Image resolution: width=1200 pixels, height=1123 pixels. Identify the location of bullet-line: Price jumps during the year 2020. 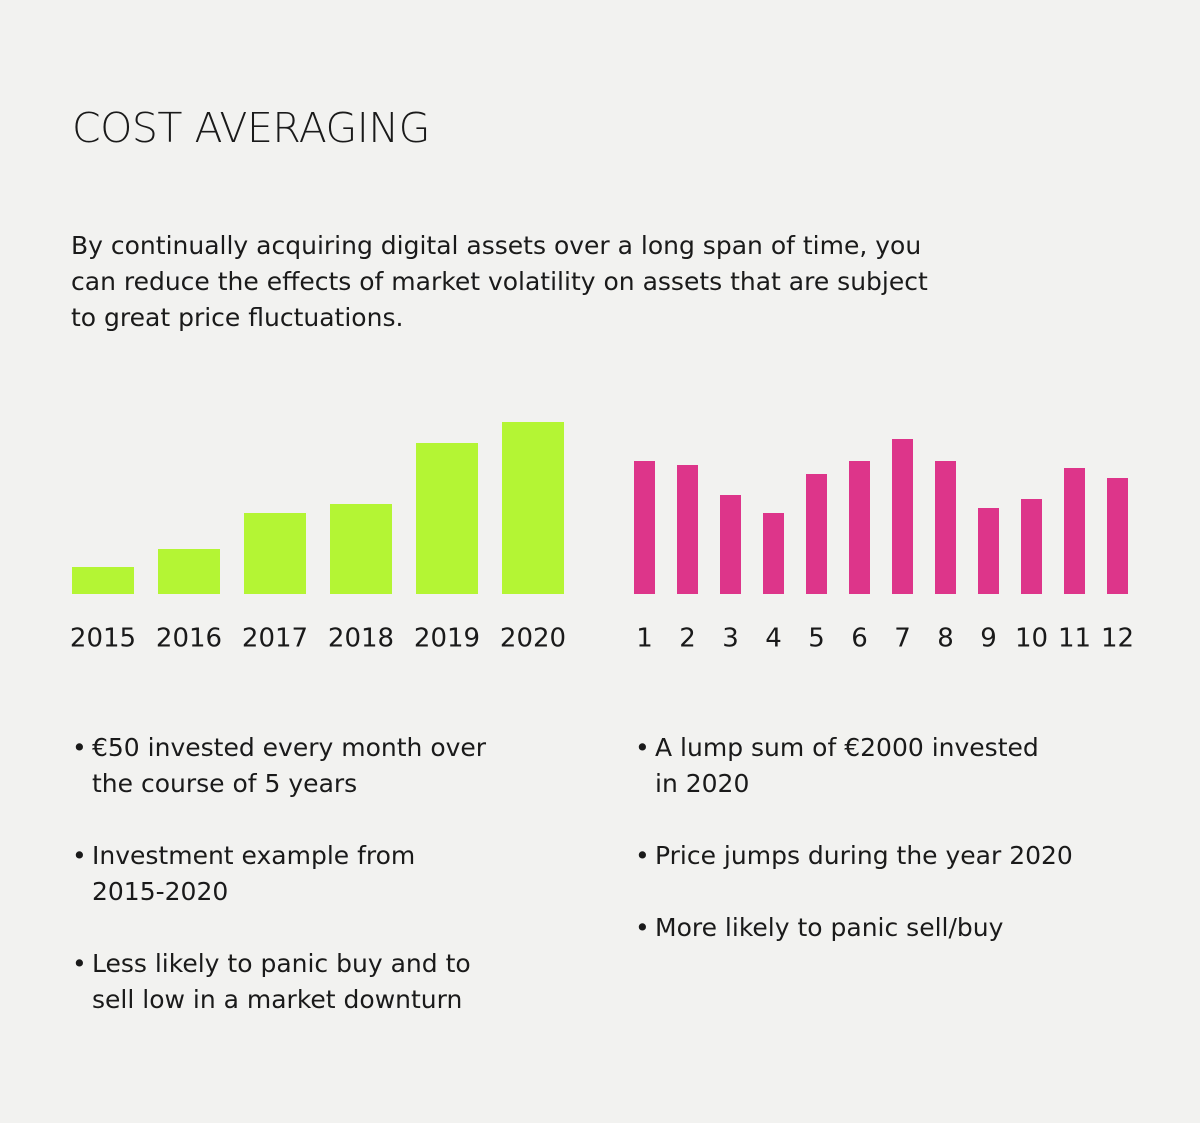
(864, 855).